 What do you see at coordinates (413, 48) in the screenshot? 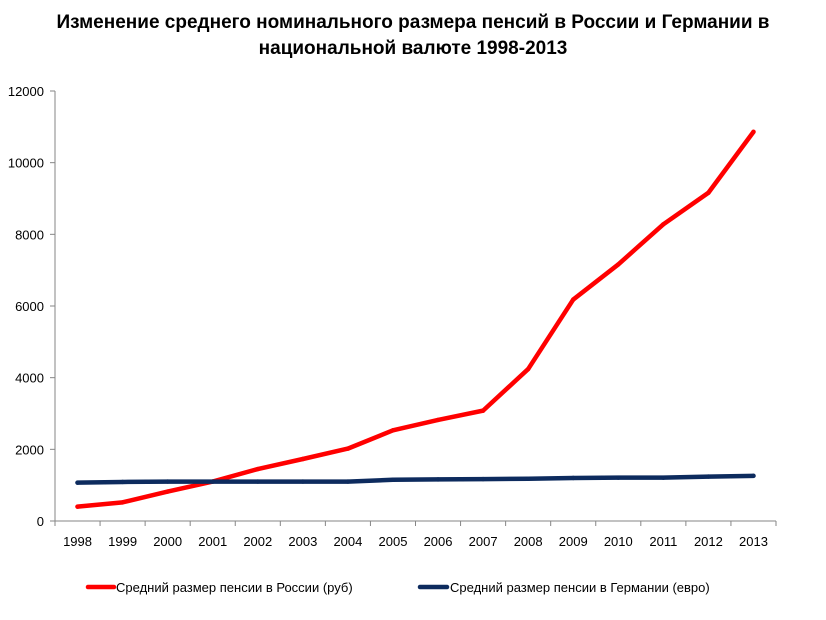
I see `chart-title-line-2: национальной валюте 1998-2013` at bounding box center [413, 48].